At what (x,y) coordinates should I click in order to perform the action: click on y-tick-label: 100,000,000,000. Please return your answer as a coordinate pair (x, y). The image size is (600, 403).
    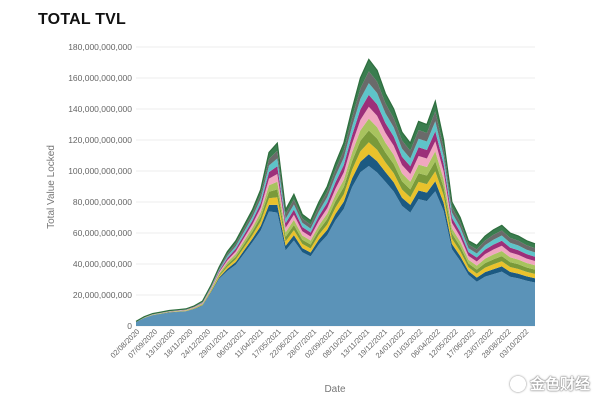
    Looking at the image, I should click on (100, 171).